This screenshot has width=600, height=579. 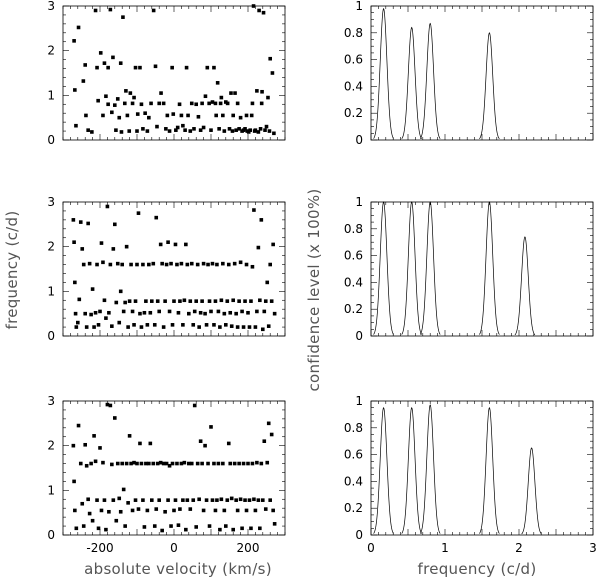 What do you see at coordinates (12, 269) in the screenshot?
I see `left-y-axis-label: frequency (c/d)` at bounding box center [12, 269].